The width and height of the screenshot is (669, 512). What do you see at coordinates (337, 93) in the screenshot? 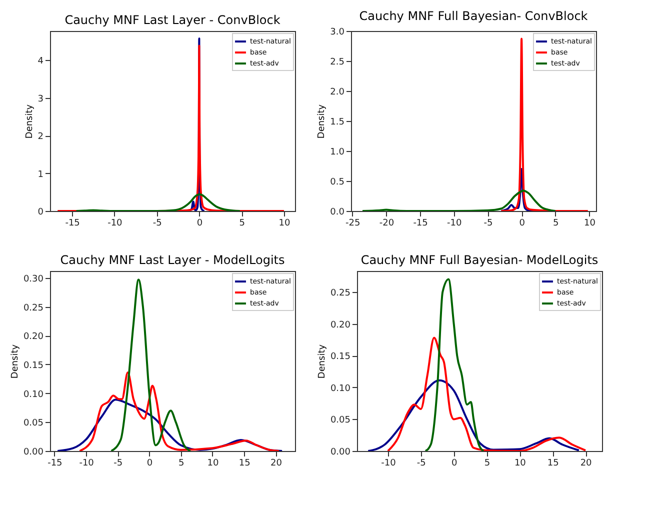
I see `y-tick-label: 2.0` at bounding box center [337, 93].